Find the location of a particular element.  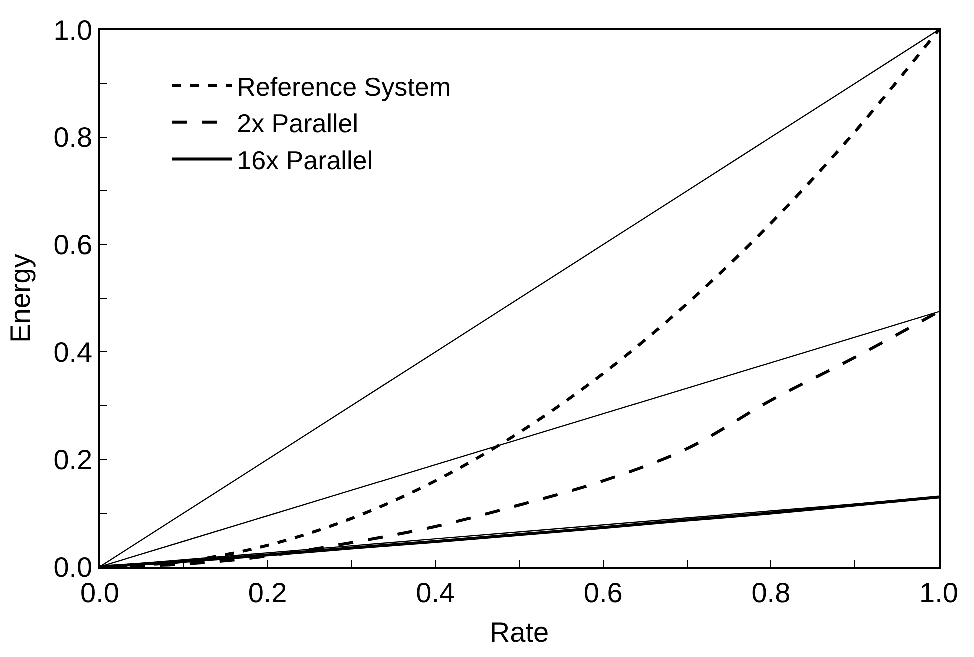

legend-label: Reference System is located at coordinates (344, 87).